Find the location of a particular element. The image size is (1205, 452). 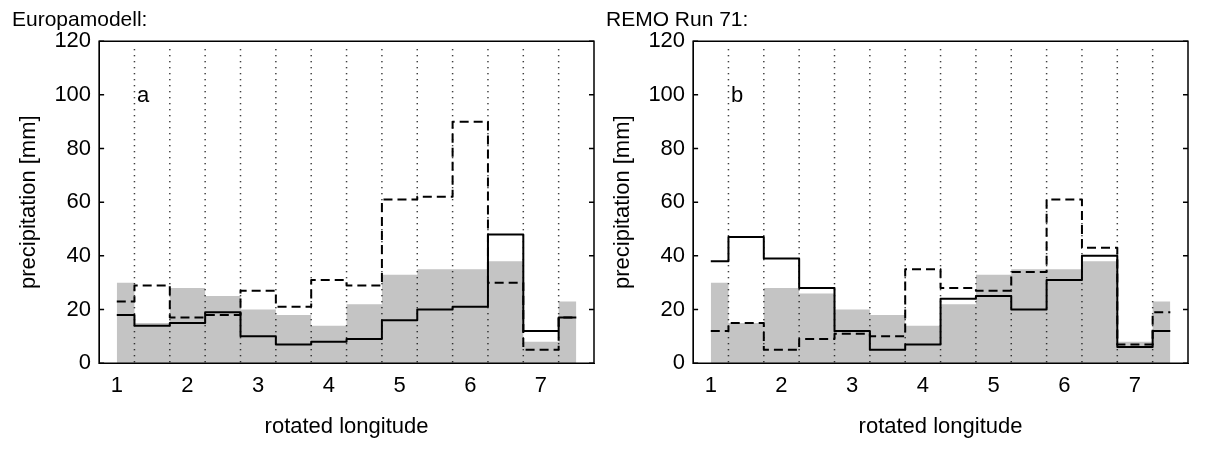

annotation: a is located at coordinates (144, 94).